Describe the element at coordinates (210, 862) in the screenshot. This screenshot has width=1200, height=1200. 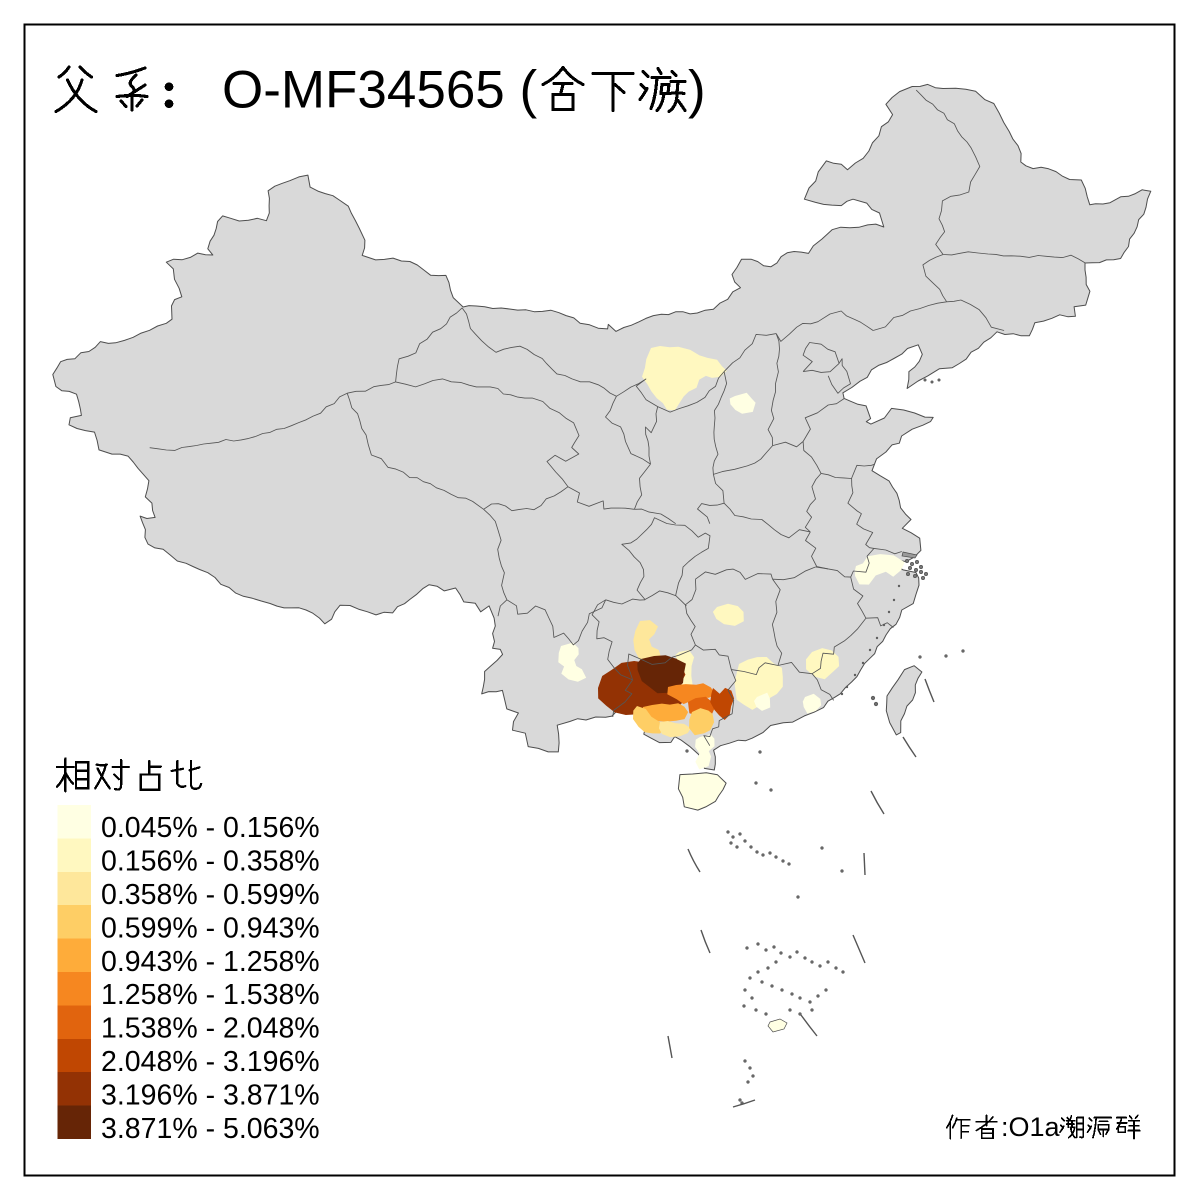
I see `svg-text: 0.156% - 0.358%` at that location.